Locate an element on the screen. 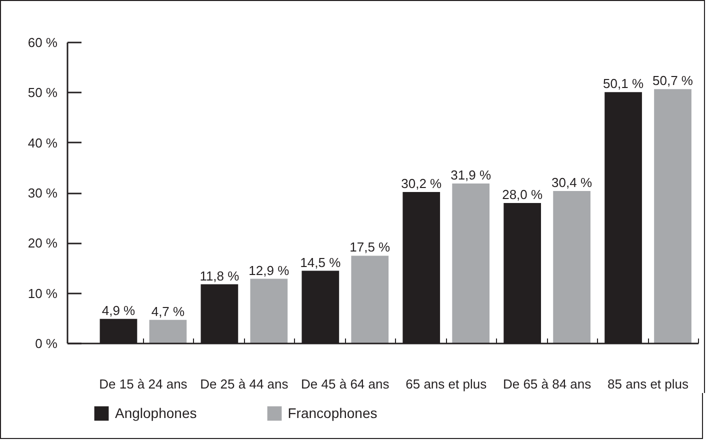 This screenshot has height=446, width=710. y-tick-label: 60 % is located at coordinates (43, 42).